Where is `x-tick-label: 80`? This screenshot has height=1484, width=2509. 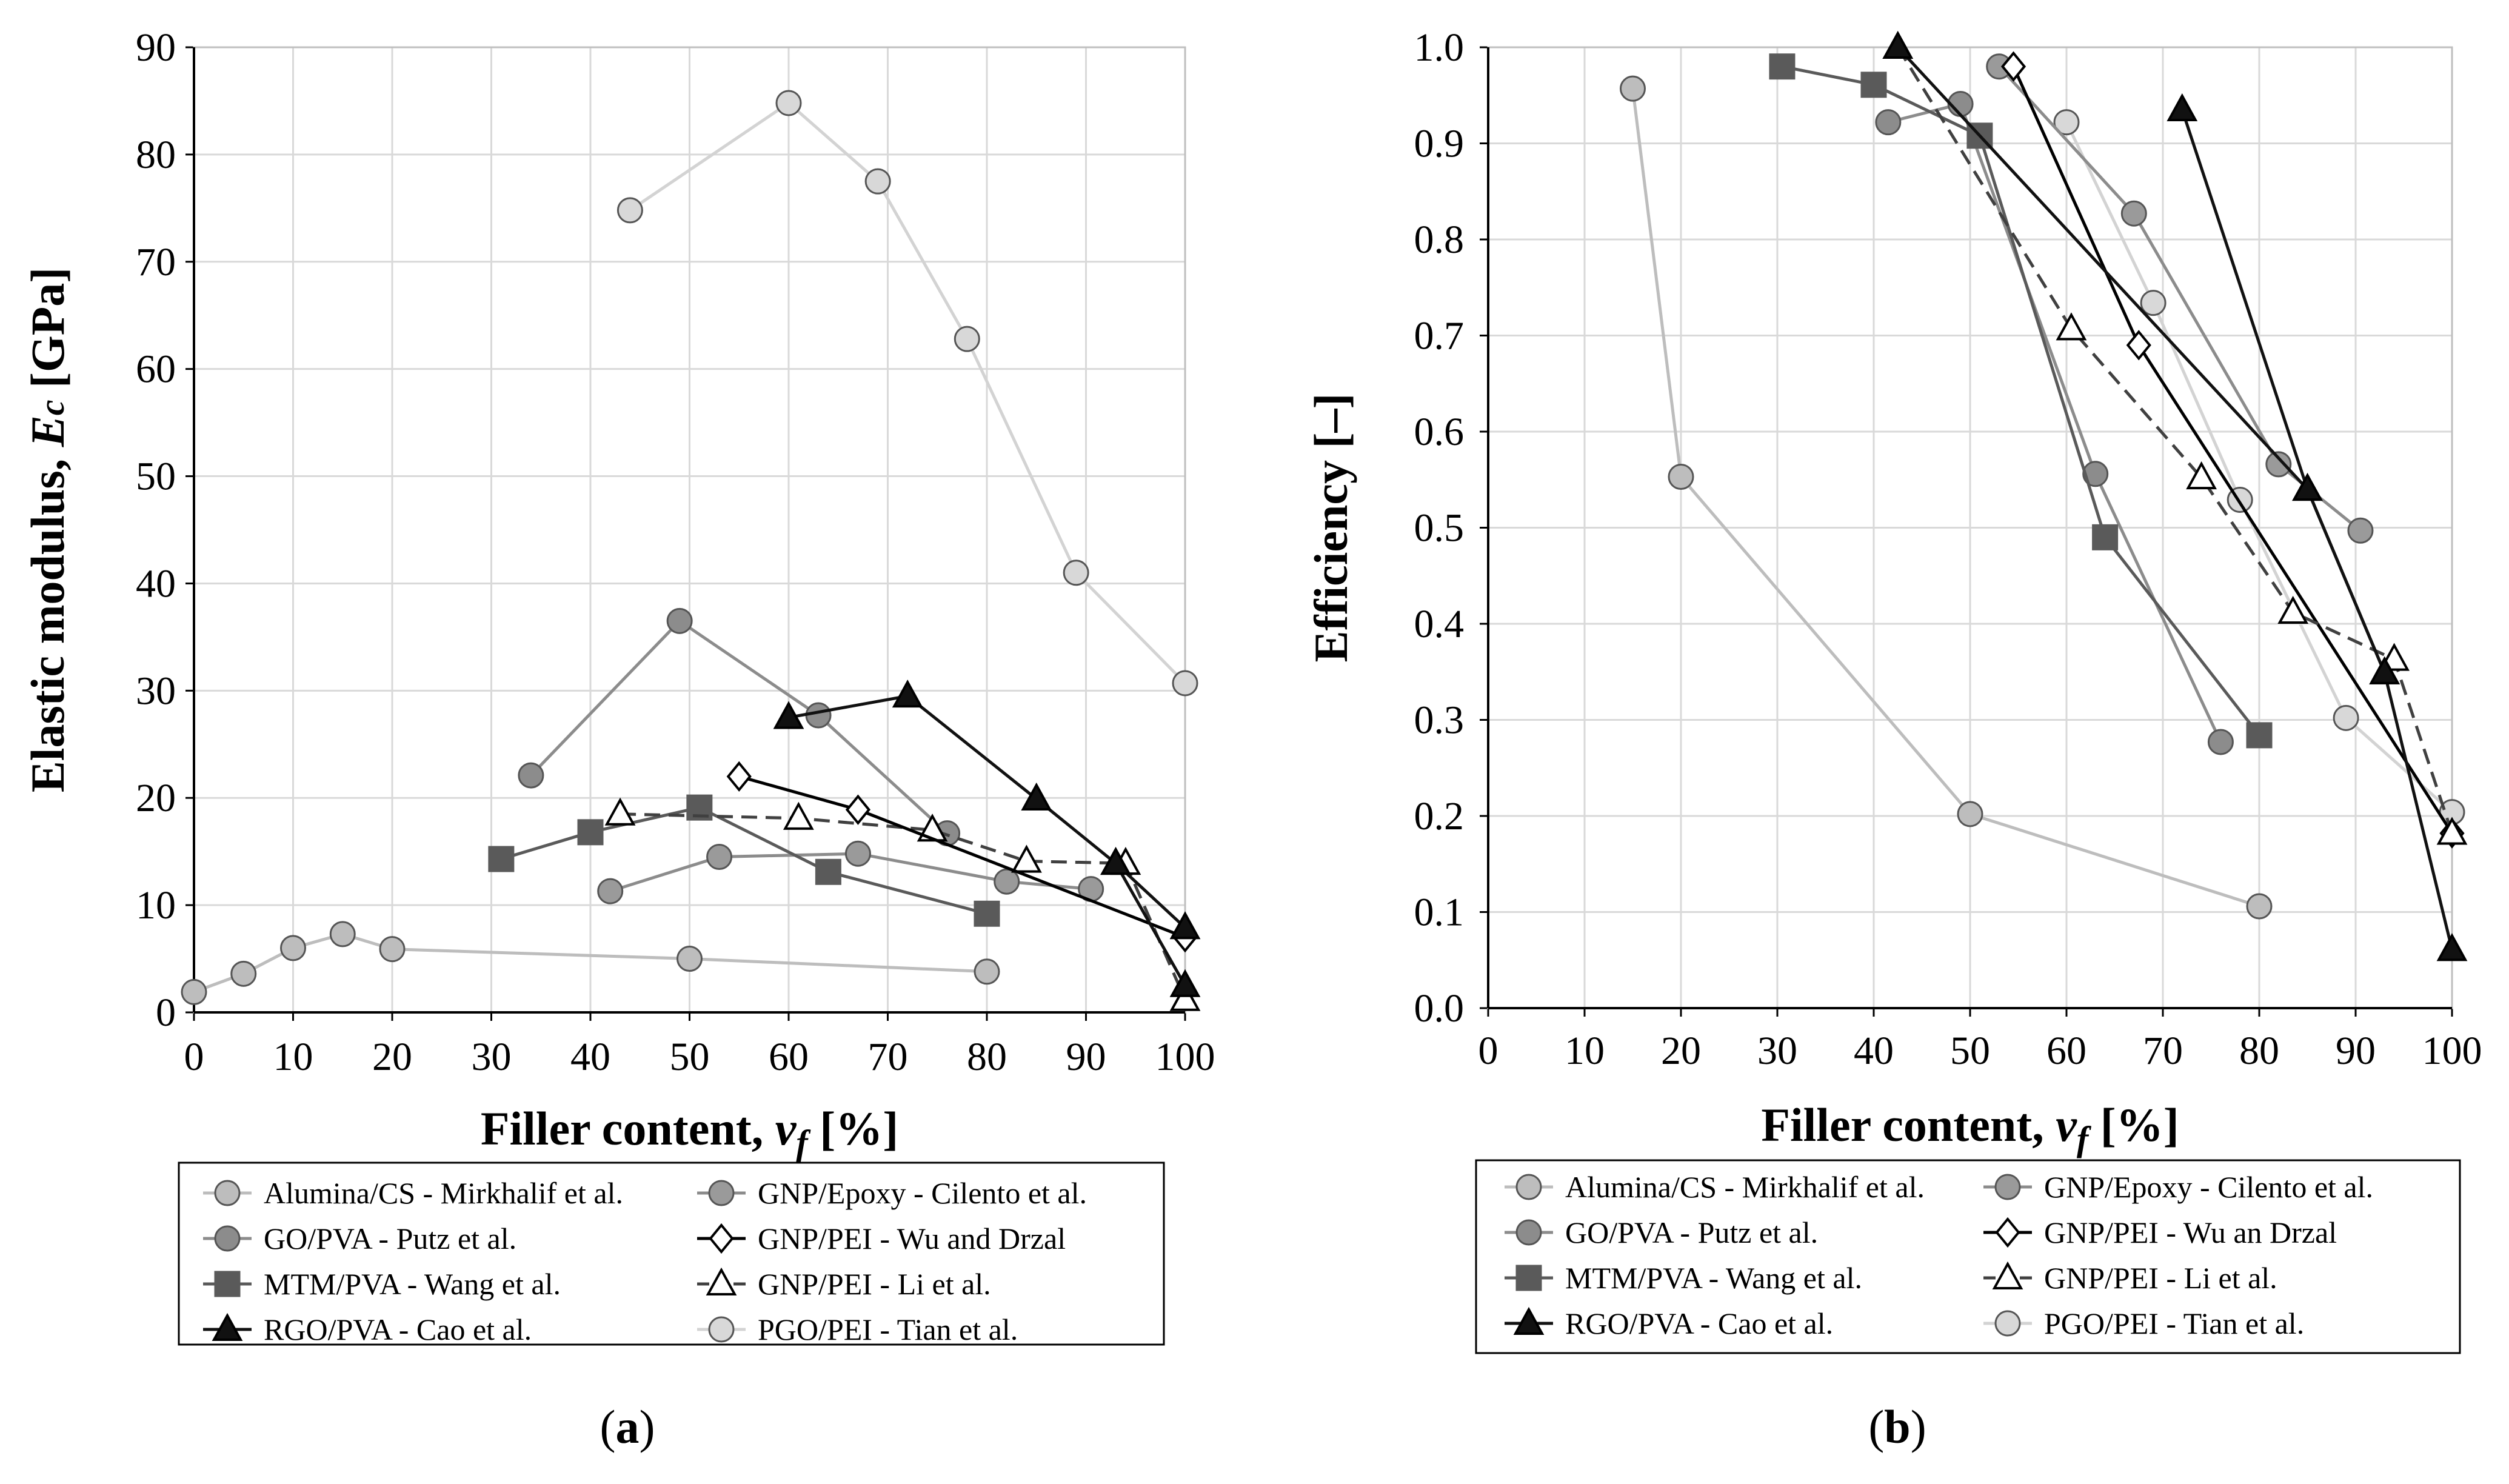 x-tick-label: 80 is located at coordinates (987, 1057).